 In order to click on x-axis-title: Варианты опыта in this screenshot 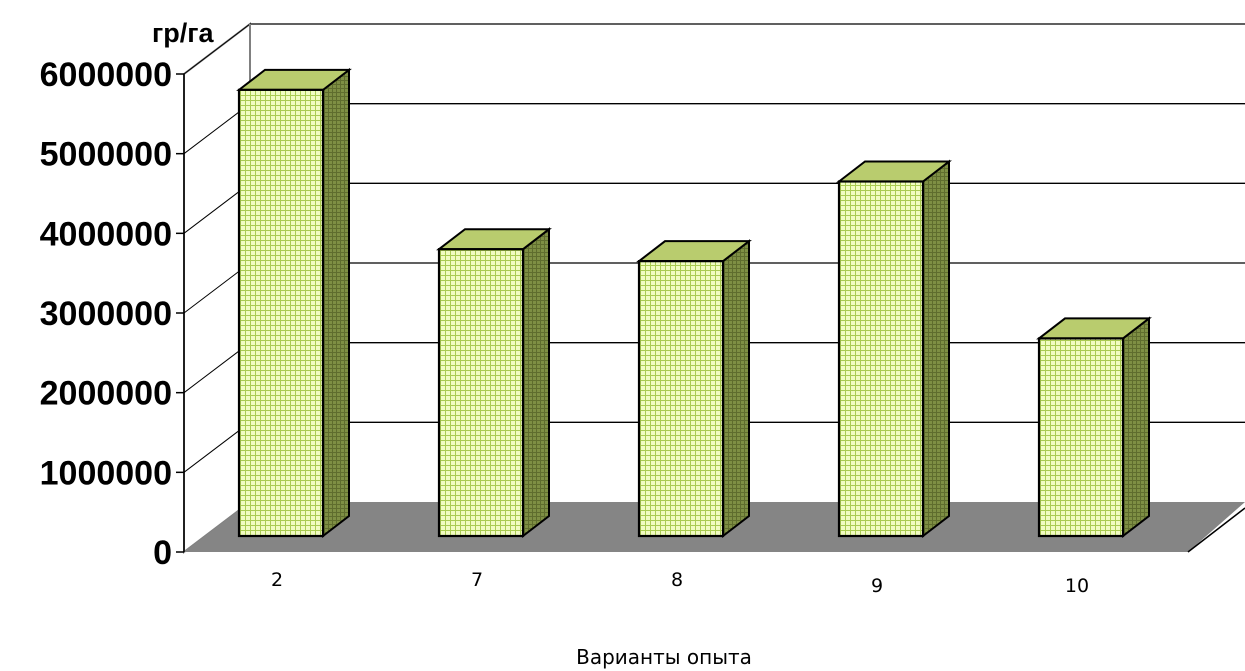, I will do `click(664, 657)`.